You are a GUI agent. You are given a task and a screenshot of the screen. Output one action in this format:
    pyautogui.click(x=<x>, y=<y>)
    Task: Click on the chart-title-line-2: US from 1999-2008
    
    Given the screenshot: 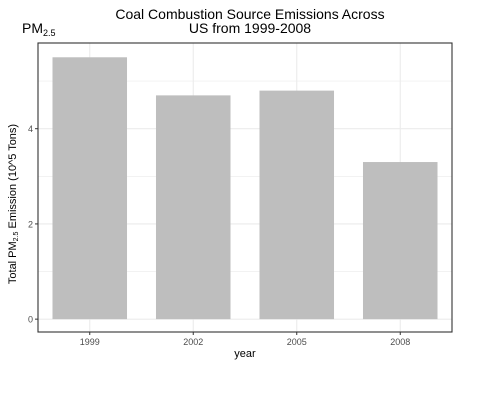 What is the action you would take?
    pyautogui.click(x=250, y=28)
    